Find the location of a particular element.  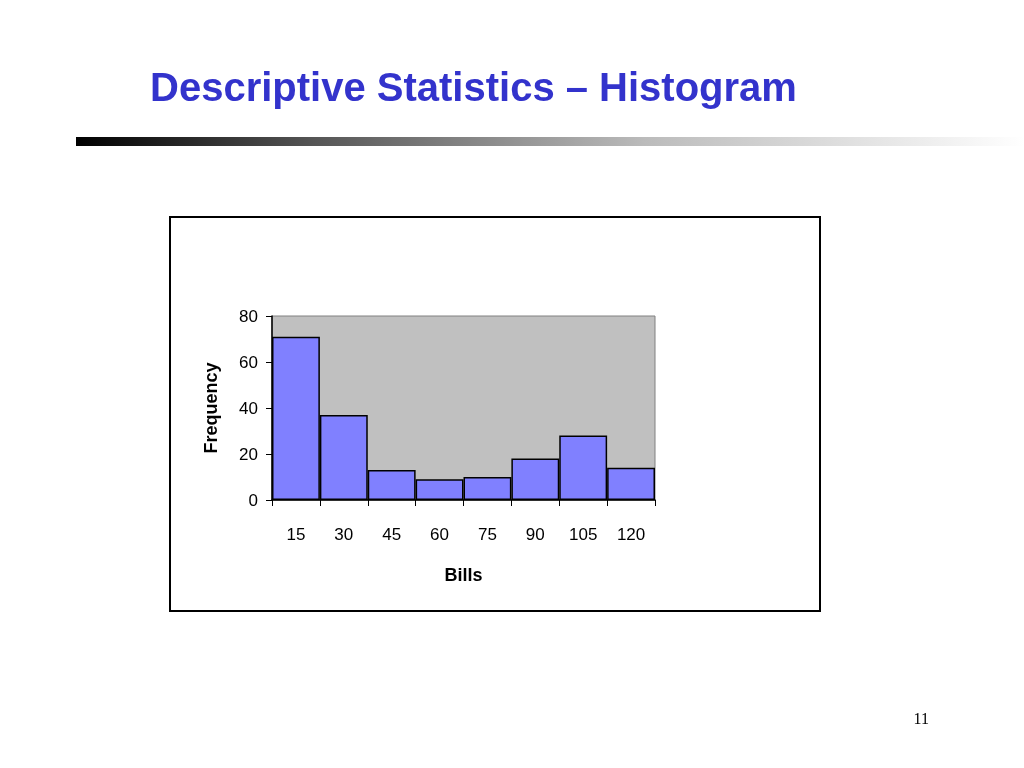

x-tick-label: 90 is located at coordinates (535, 534).